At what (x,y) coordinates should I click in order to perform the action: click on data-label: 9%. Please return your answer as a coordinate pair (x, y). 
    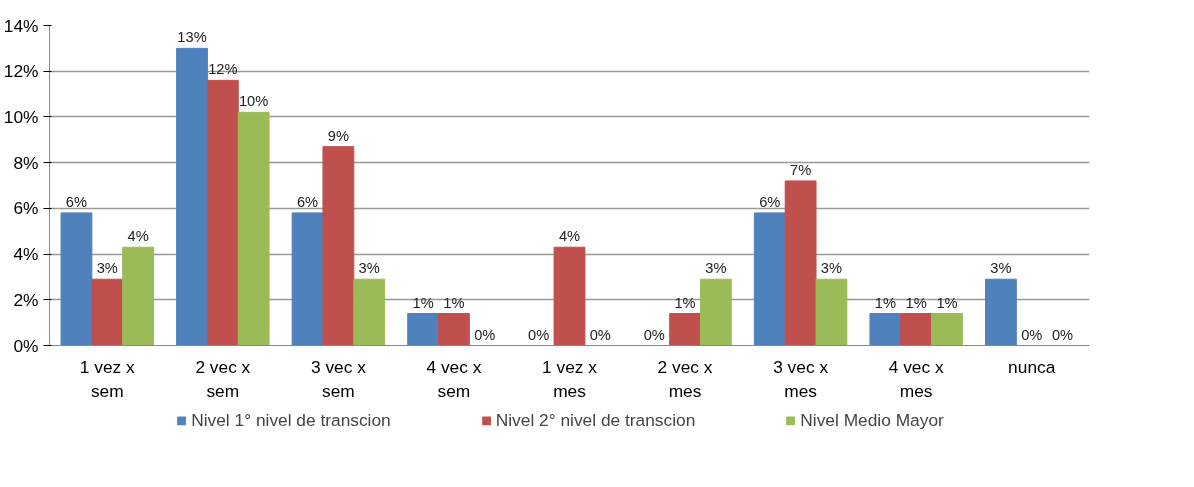
    Looking at the image, I should click on (338, 135).